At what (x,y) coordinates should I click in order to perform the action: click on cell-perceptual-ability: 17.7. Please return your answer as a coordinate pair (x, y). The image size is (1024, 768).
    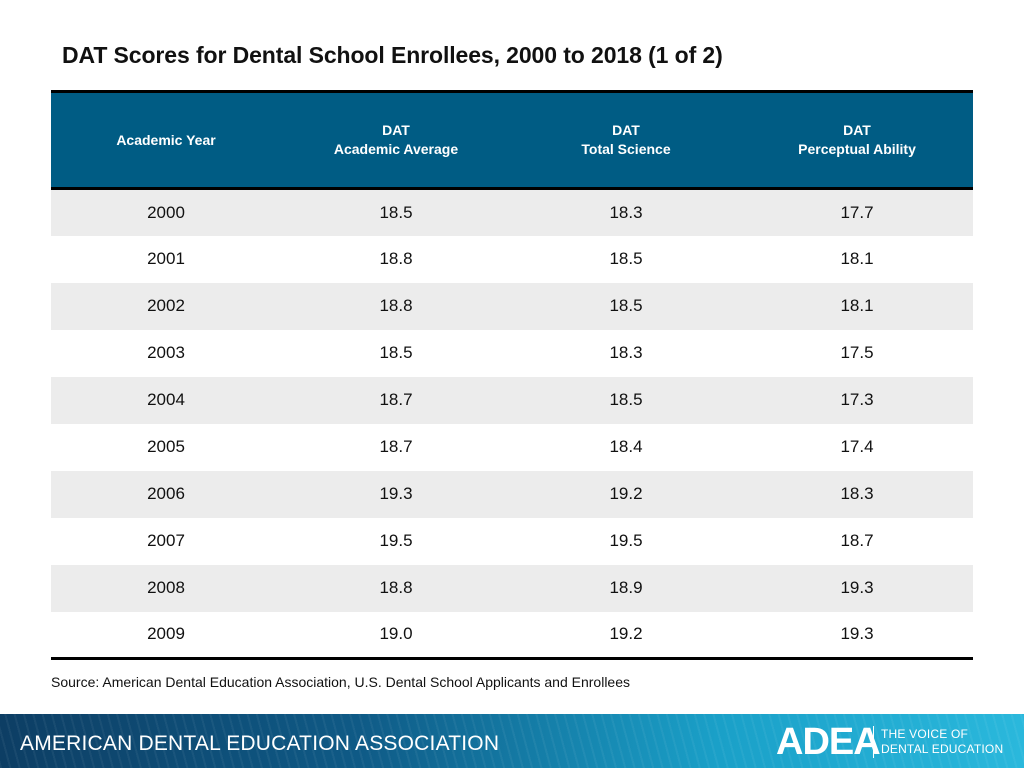
    Looking at the image, I should click on (857, 212).